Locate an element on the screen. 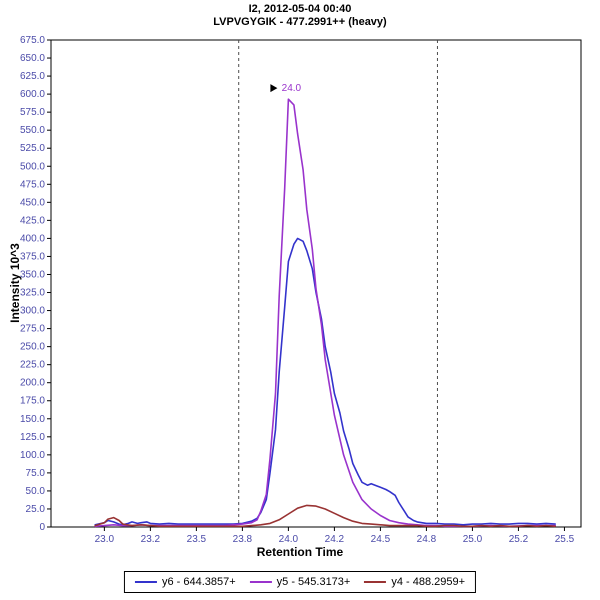 This screenshot has height=600, width=600. y-tick-label: 0 is located at coordinates (42, 527).